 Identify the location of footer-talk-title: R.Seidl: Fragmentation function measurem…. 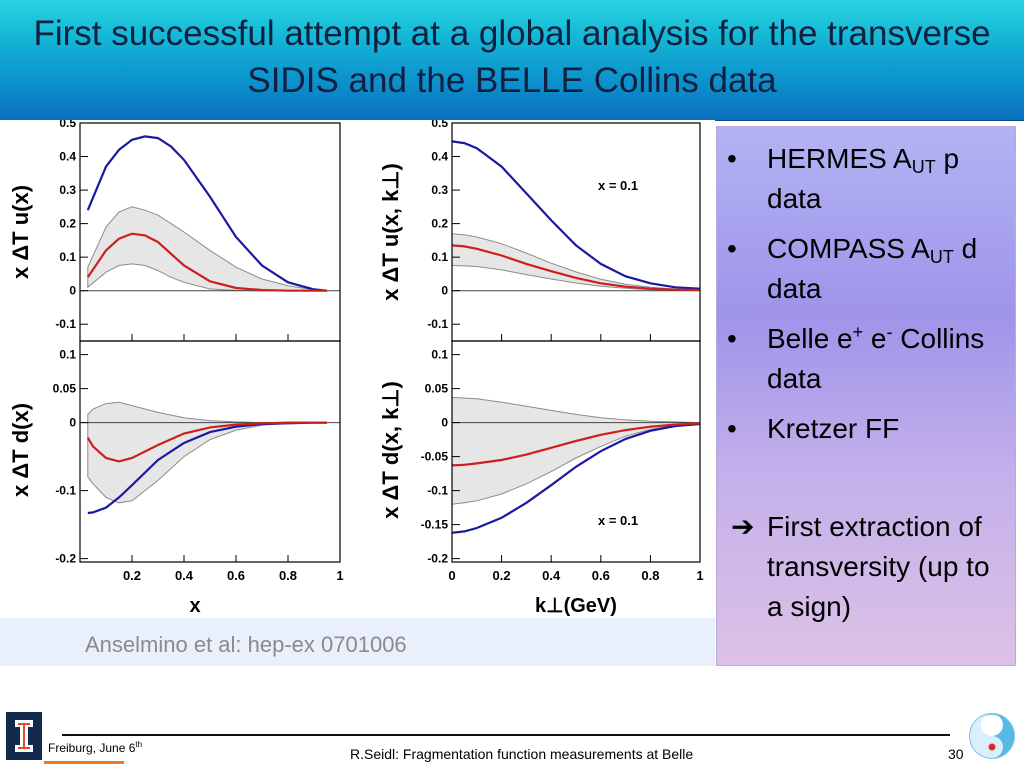
(522, 754).